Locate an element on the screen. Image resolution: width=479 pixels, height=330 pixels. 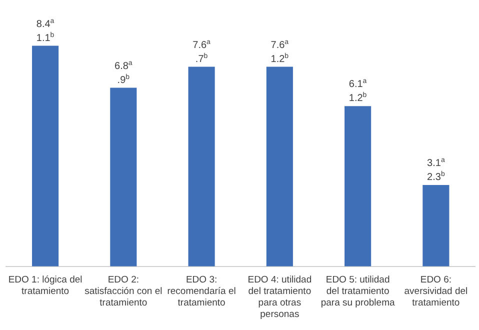
x-tick-label: EDO 6: aversividad del tratamiento is located at coordinates (436, 291).